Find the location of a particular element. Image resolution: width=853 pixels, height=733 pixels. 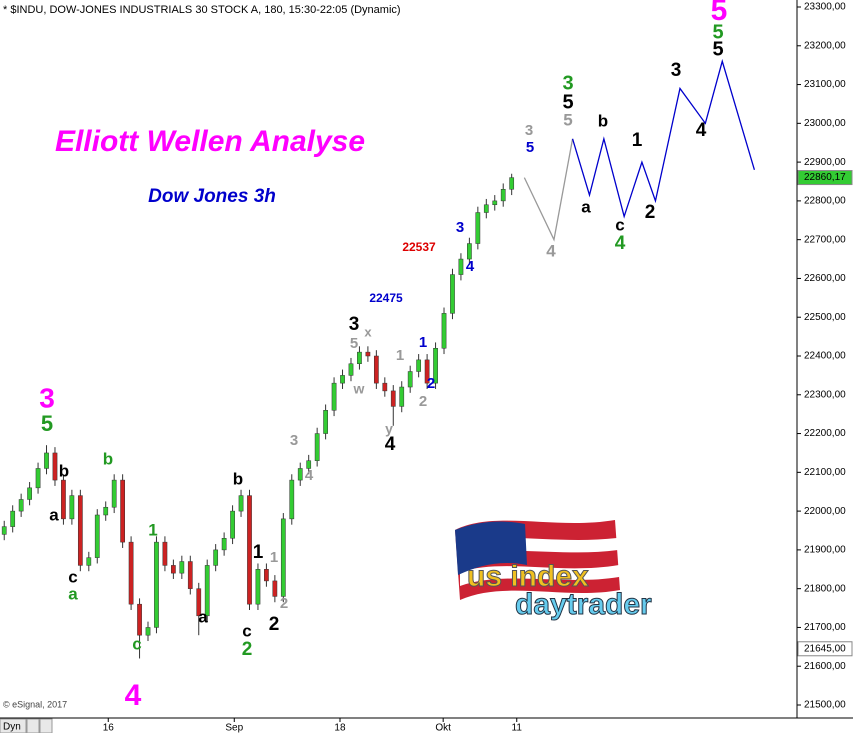

price-label: 21645,00 is located at coordinates (825, 648).